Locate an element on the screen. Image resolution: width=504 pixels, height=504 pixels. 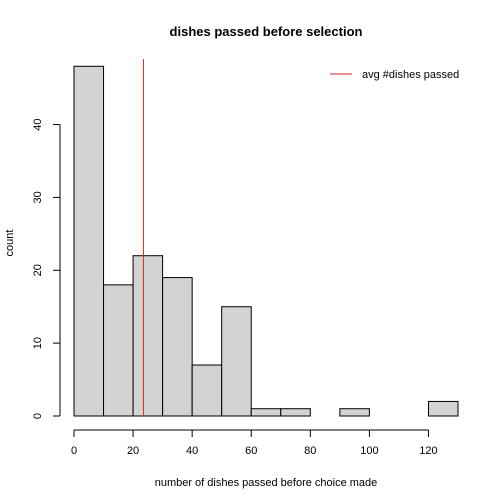
x-tick-label-60: 60 is located at coordinates (251, 451).